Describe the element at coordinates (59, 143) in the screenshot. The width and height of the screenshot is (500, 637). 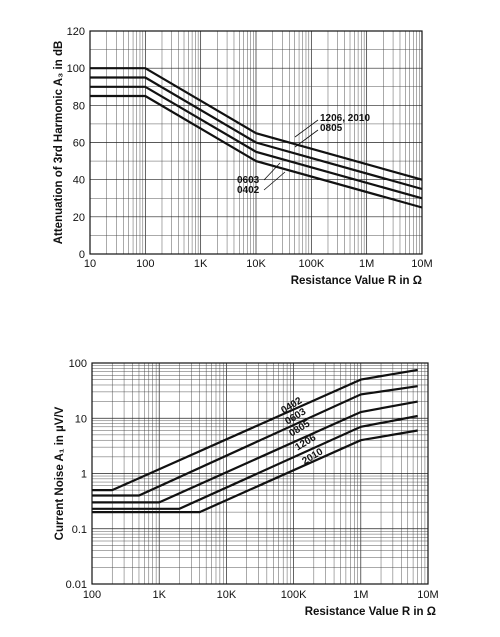
I see `y-axis-label: Attenuation of 3rd Harmonic A₃ in dB` at that location.